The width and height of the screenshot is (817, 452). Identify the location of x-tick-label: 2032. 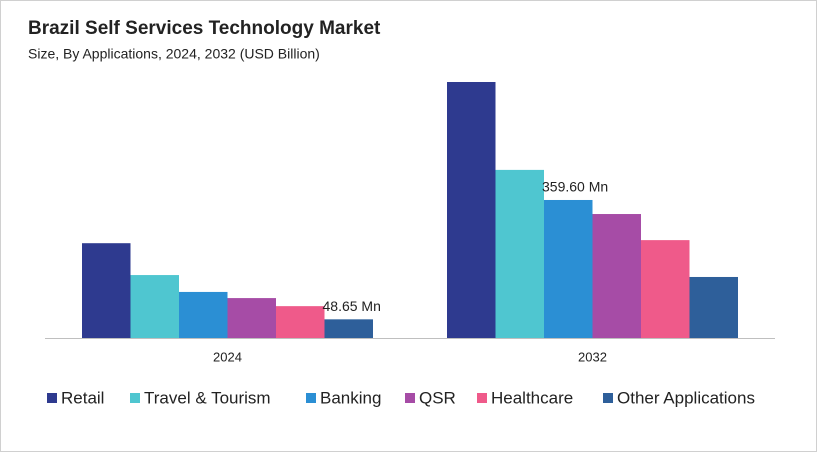
(592, 356).